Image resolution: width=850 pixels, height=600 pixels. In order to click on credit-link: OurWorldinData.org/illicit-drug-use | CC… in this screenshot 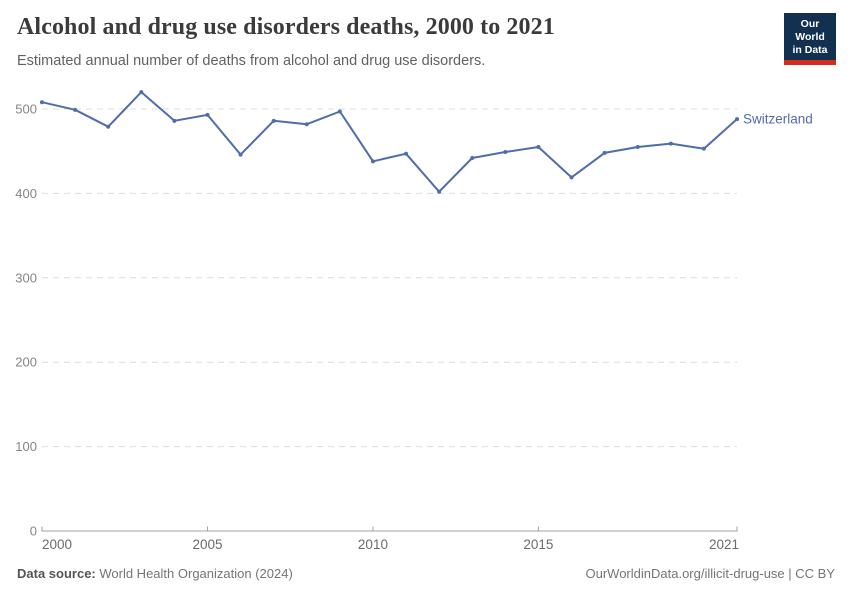, I will do `click(710, 573)`.